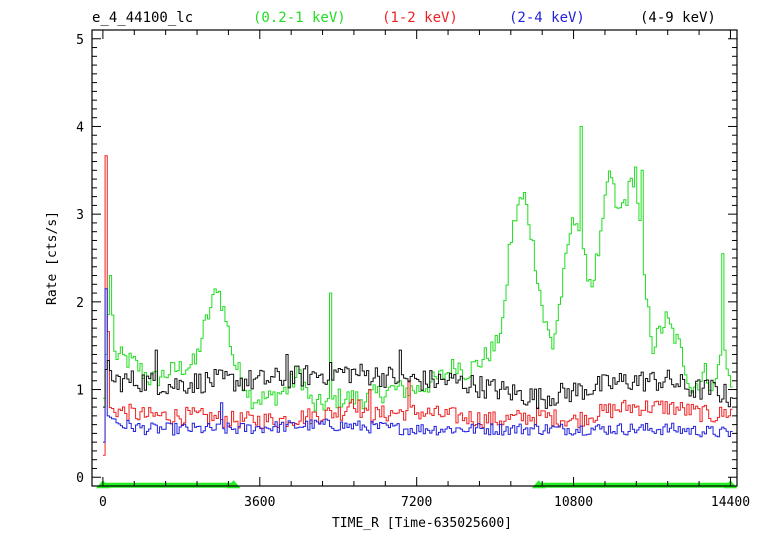 This screenshot has height=542, width=782. What do you see at coordinates (259, 502) in the screenshot?
I see `x-tick-label-1: 3600` at bounding box center [259, 502].